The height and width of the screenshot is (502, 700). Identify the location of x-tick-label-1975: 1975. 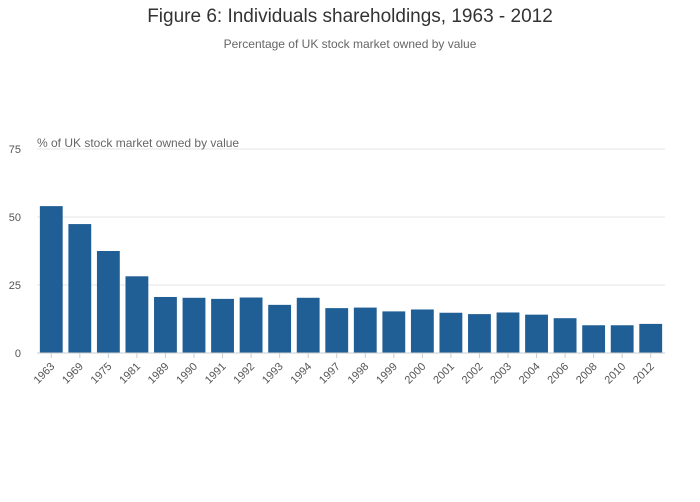
(102, 374).